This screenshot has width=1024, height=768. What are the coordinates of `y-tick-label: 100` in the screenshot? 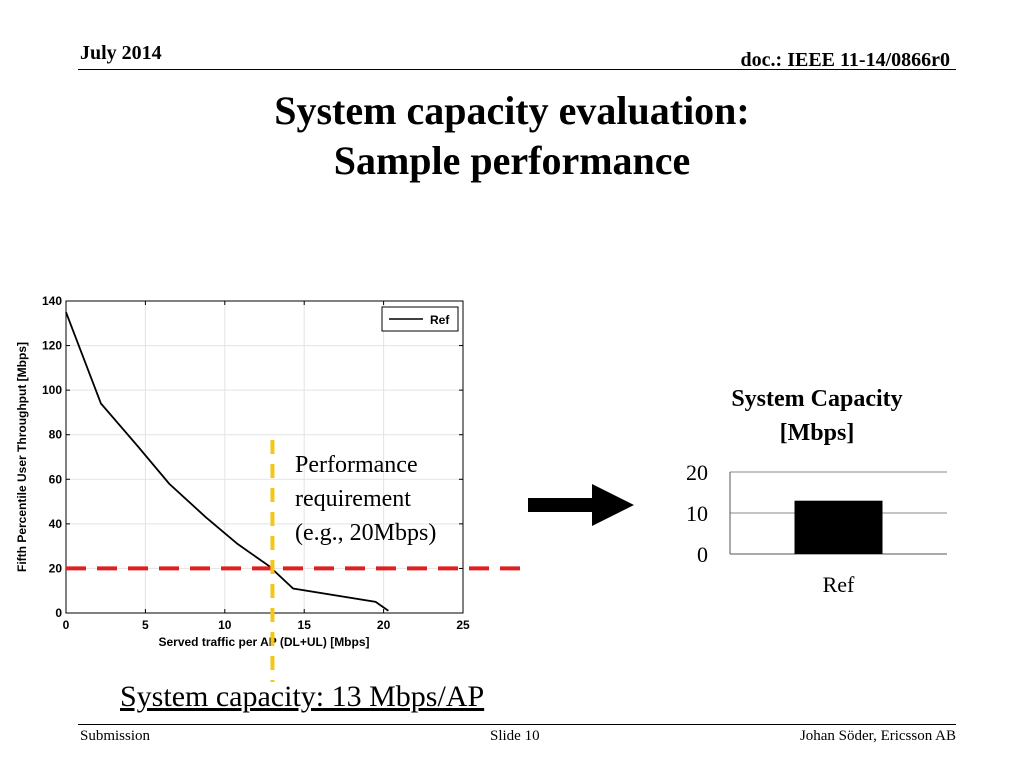 It's located at (52, 390).